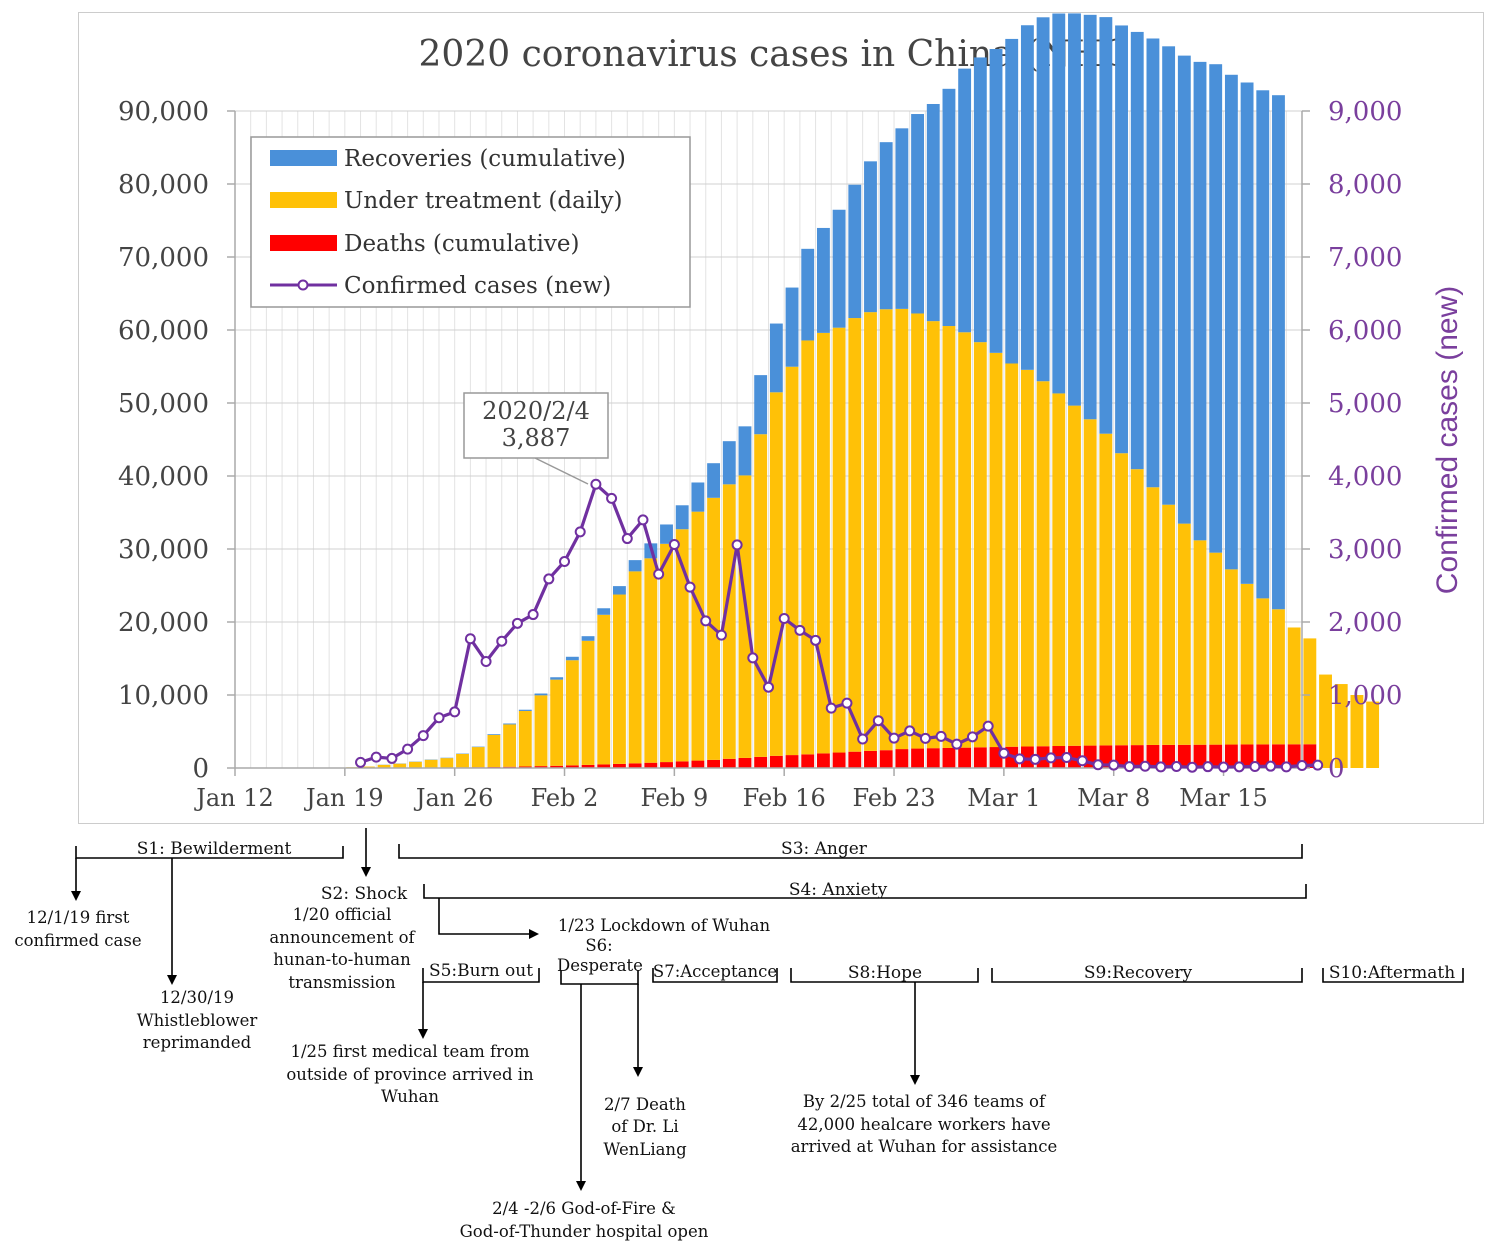  Describe the element at coordinates (565, 798) in the screenshot. I see `x-tick-label: Feb 2` at that location.